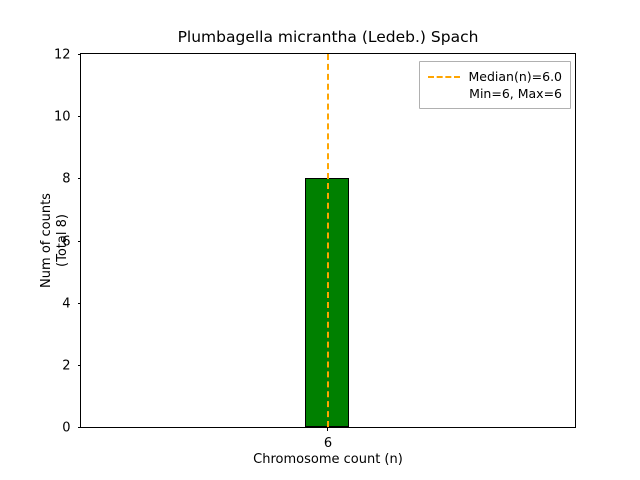 The image size is (640, 480). What do you see at coordinates (71, 303) in the screenshot?
I see `ytick-mark-4: 4` at bounding box center [71, 303].